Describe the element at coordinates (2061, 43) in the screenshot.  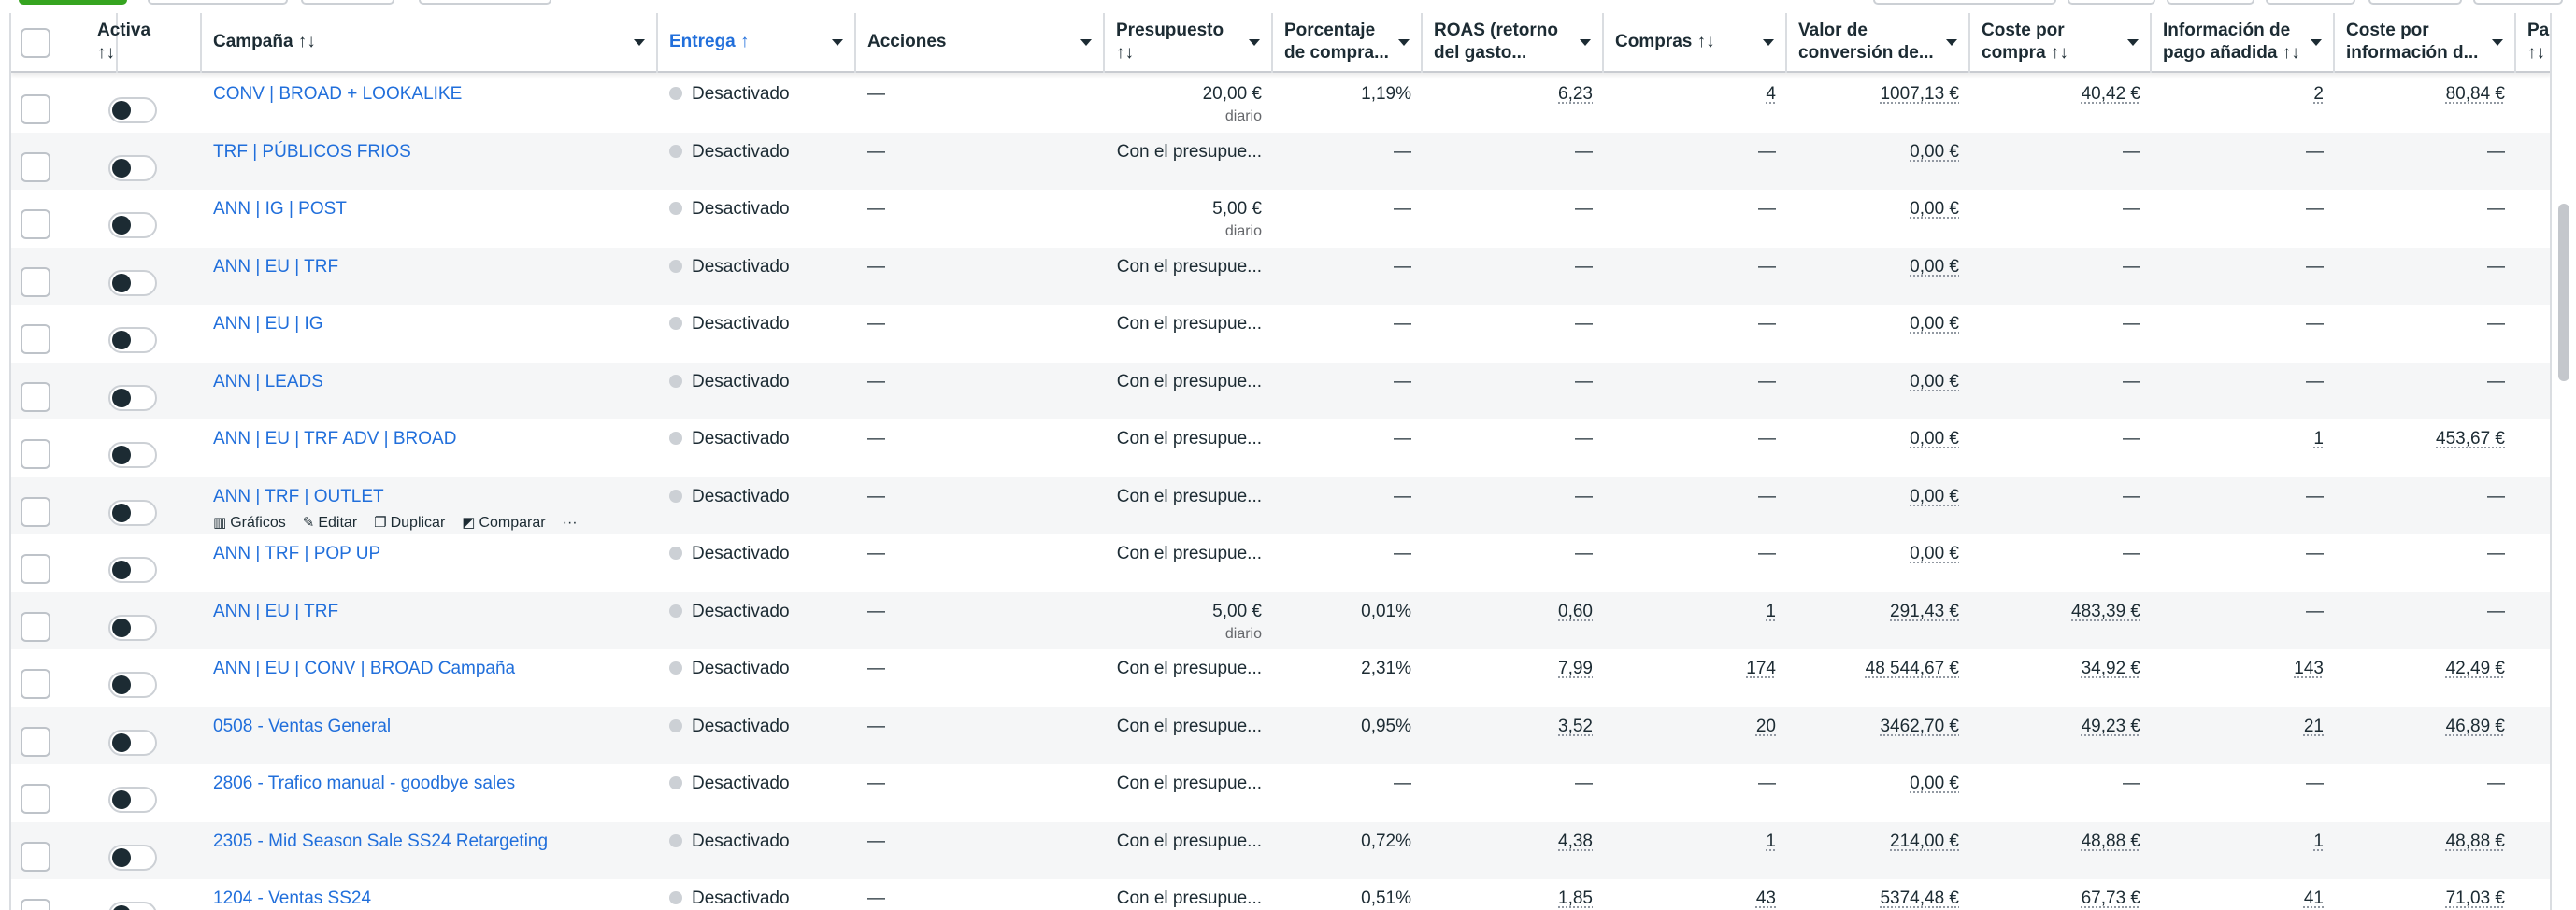
I see `column-header-coste-compra: Coste por compra ↑↓` at that location.